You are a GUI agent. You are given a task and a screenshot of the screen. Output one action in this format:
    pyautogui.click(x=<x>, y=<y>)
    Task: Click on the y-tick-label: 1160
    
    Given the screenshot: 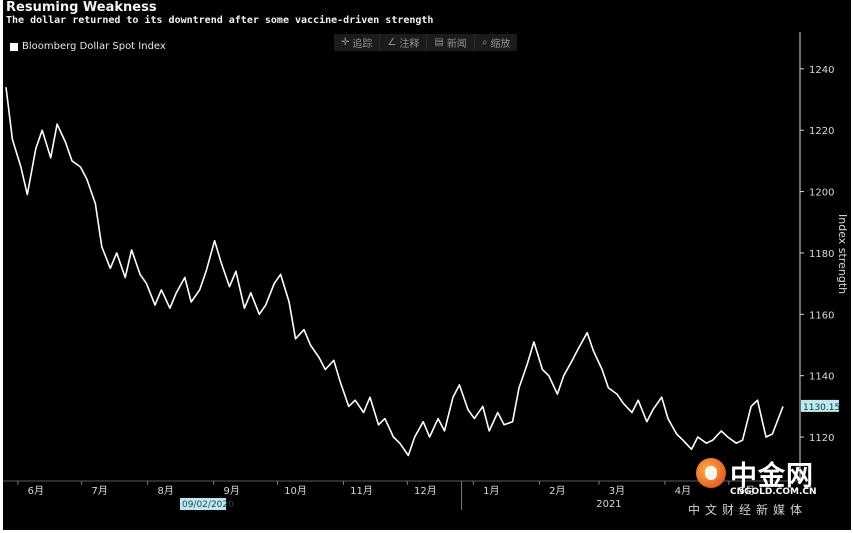 What is the action you would take?
    pyautogui.click(x=821, y=315)
    